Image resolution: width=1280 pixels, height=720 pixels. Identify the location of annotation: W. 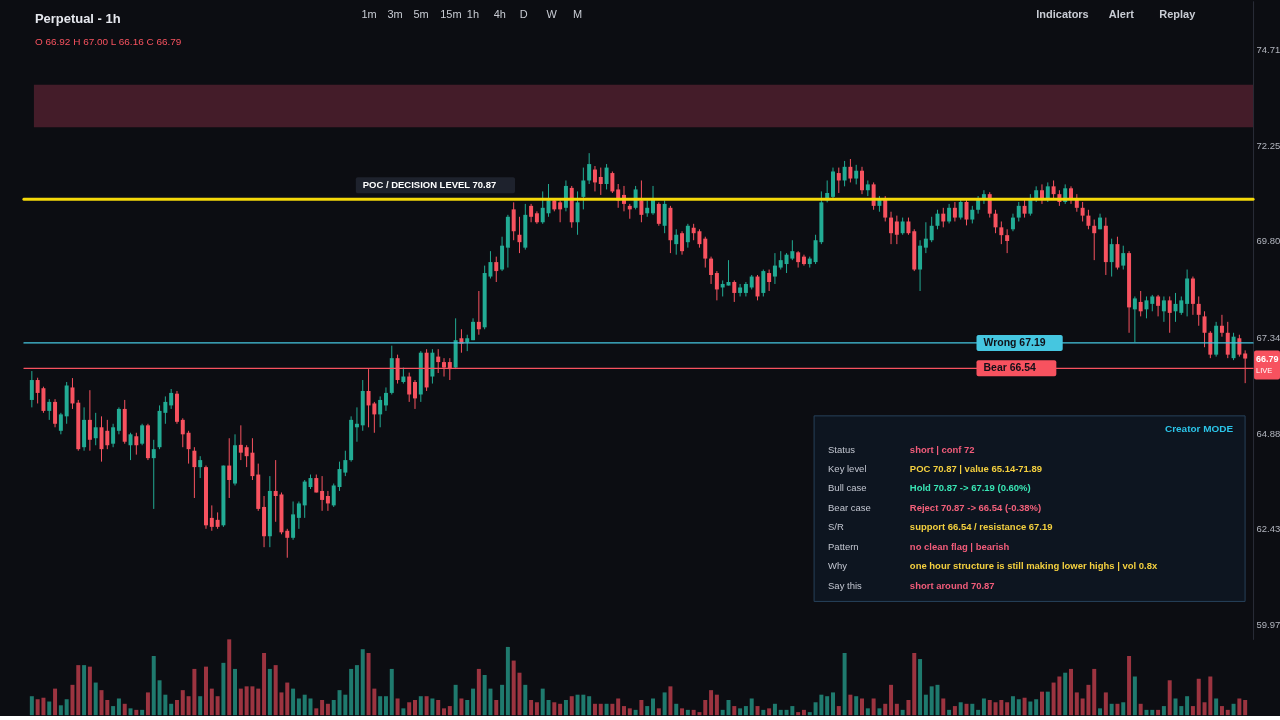
(552, 13).